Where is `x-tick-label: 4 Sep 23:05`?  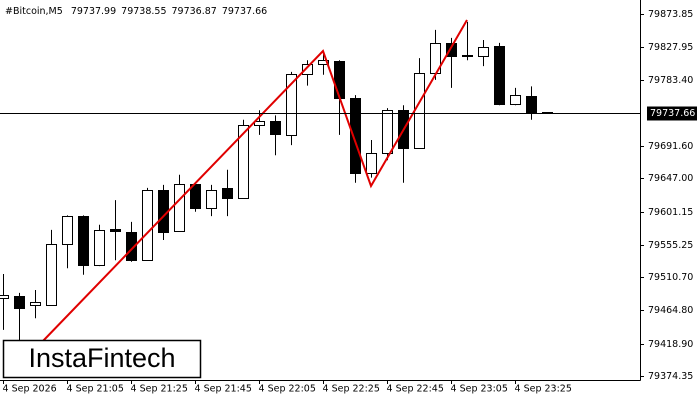
x-tick-label: 4 Sep 23:05 is located at coordinates (479, 389).